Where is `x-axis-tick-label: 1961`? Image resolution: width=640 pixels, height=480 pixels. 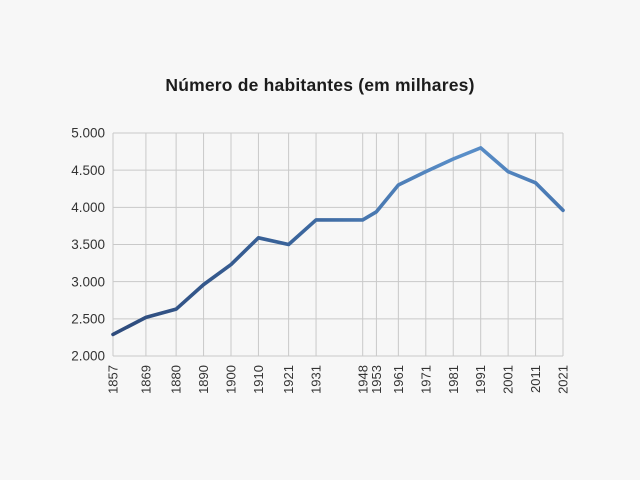
x-axis-tick-label: 1961 is located at coordinates (398, 379).